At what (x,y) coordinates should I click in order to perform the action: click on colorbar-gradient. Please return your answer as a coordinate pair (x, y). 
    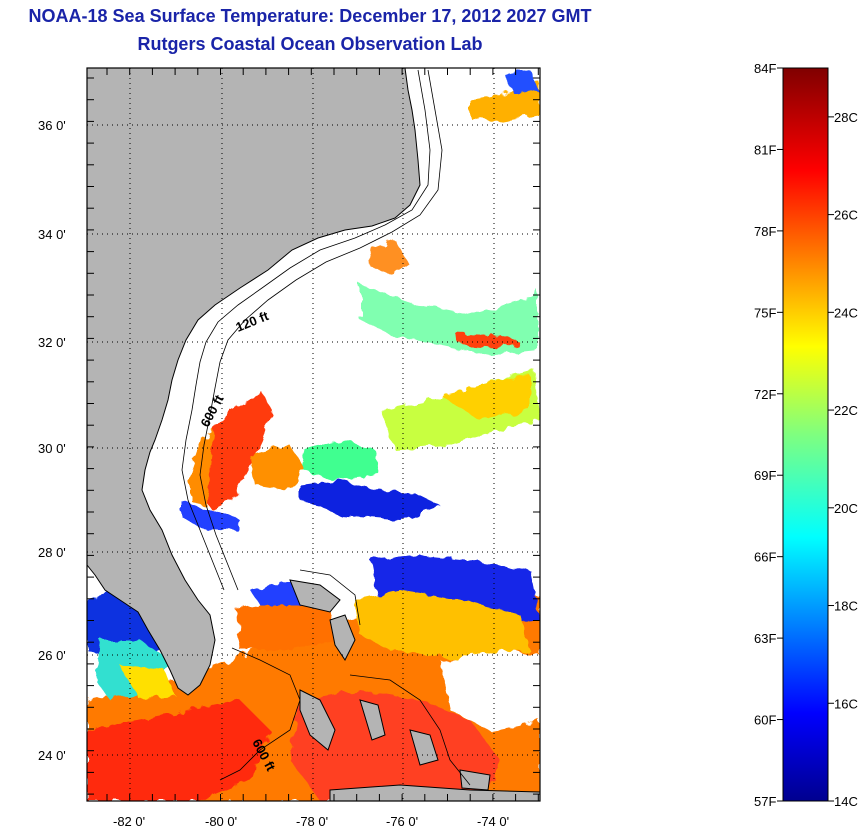
    Looking at the image, I should click on (805, 434).